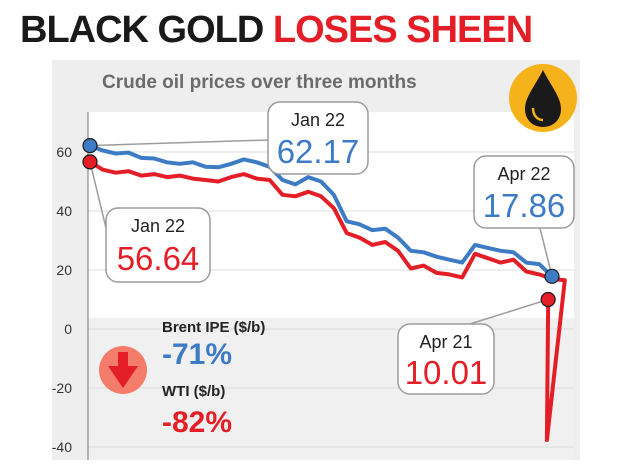 The image size is (639, 473). What do you see at coordinates (445, 342) in the screenshot?
I see `callout-date: Apr 21` at bounding box center [445, 342].